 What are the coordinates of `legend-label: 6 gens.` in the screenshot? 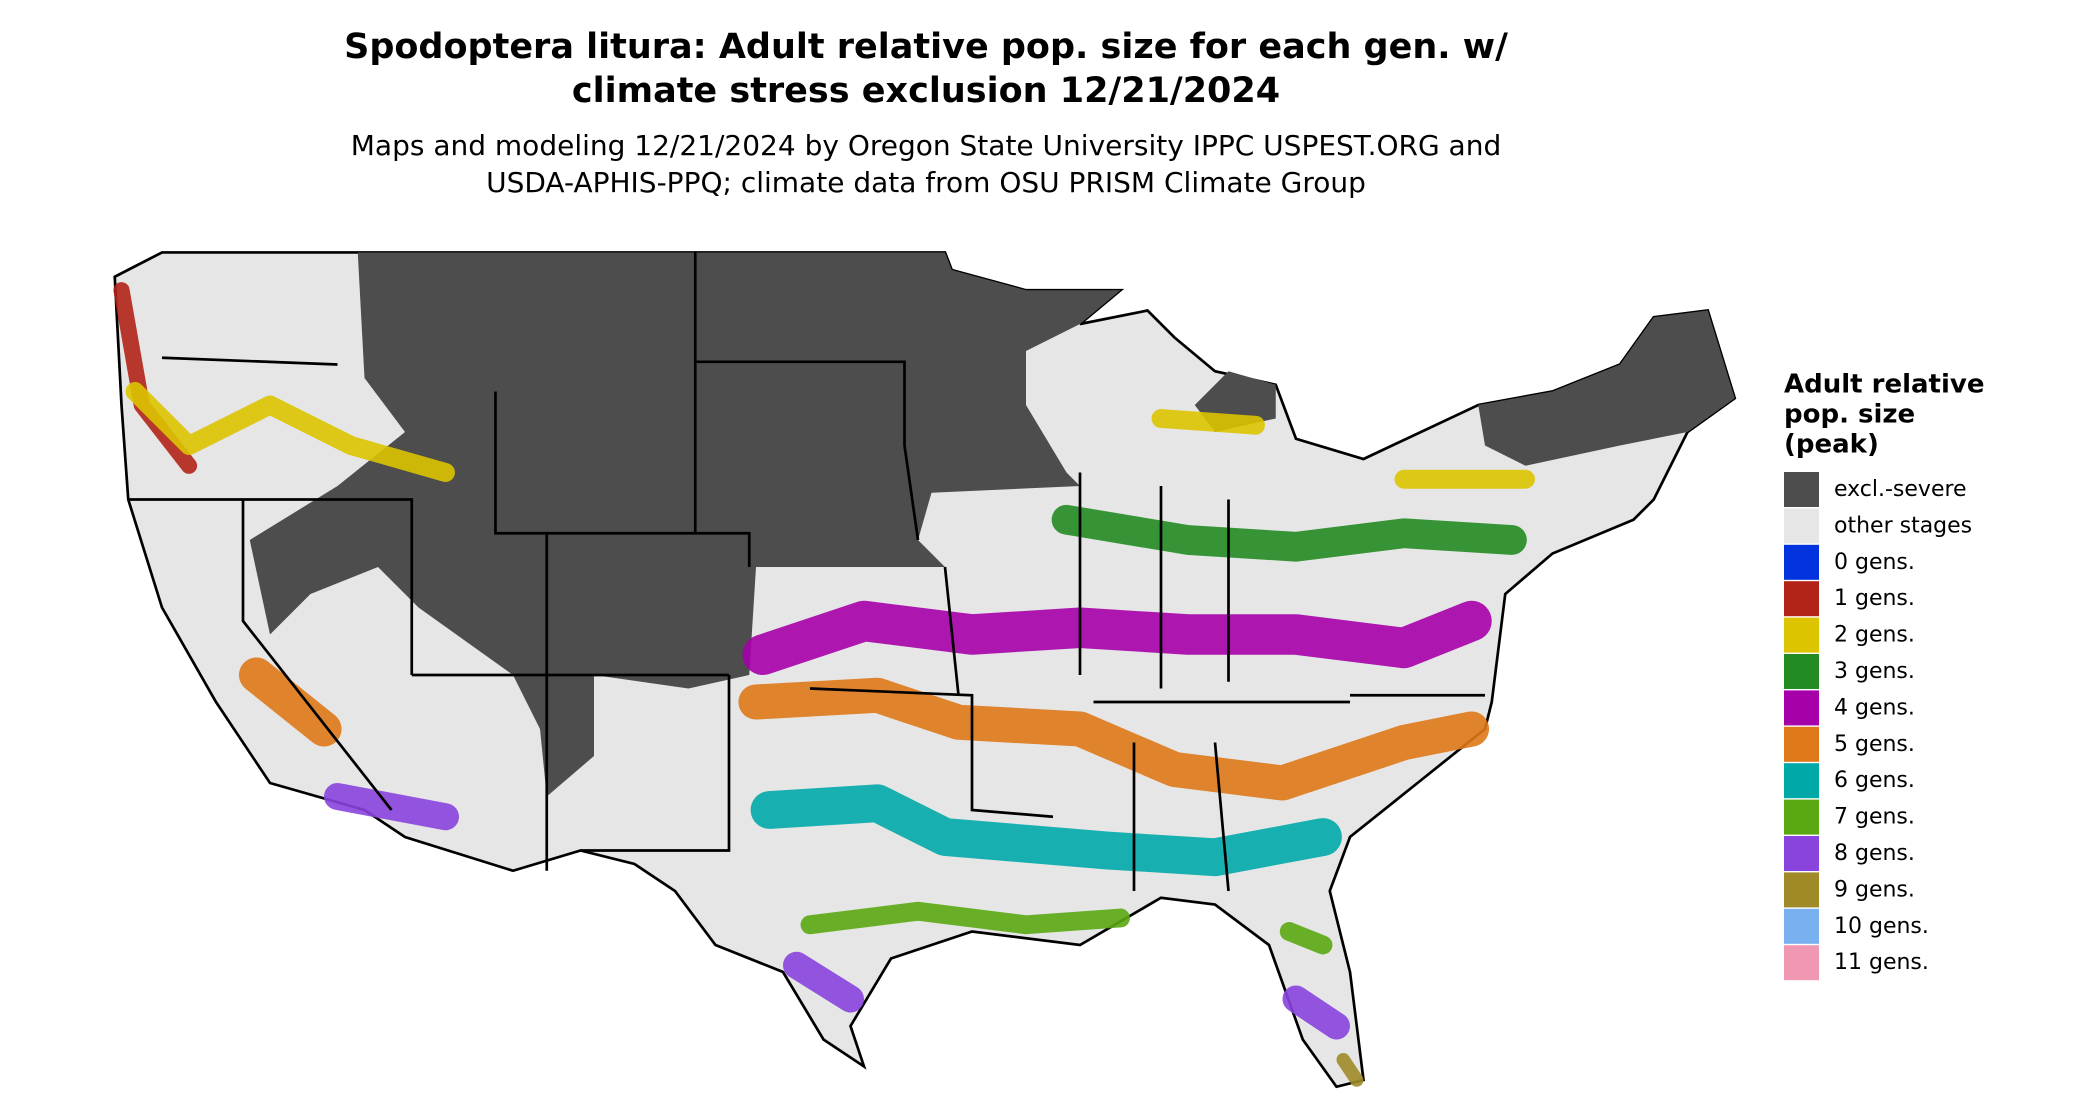 It's located at (1874, 780).